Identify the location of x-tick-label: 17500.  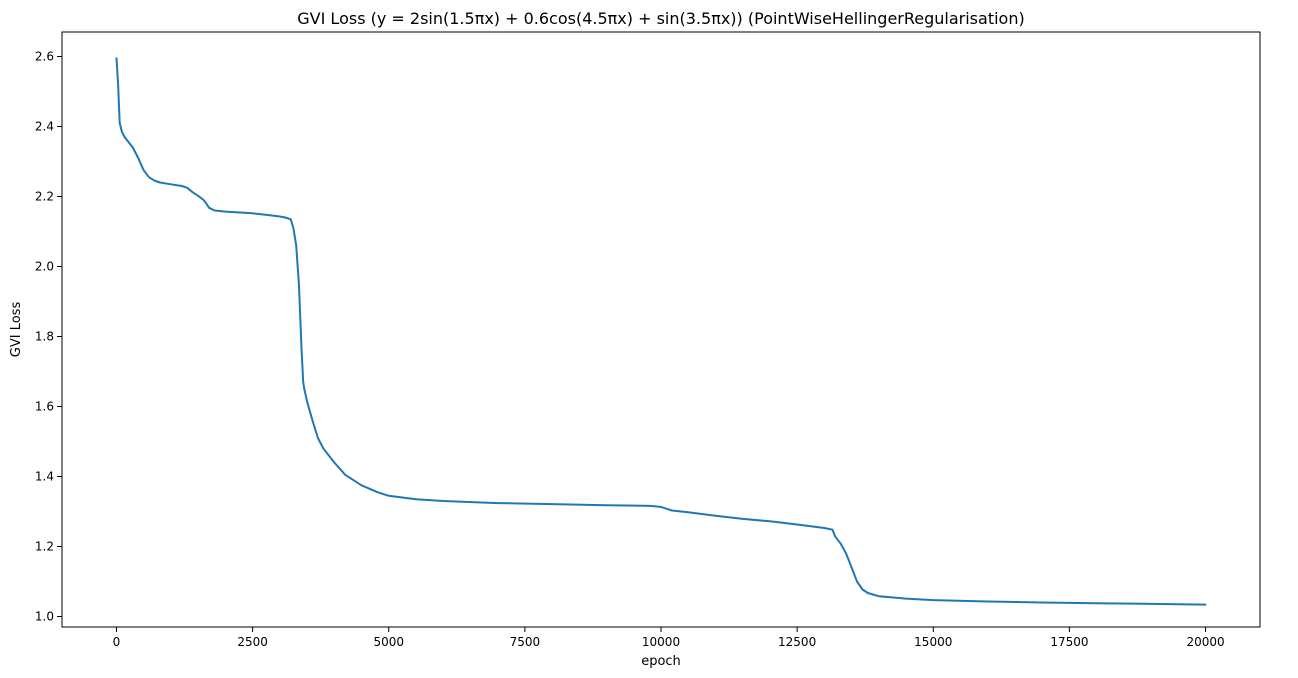
(1069, 642).